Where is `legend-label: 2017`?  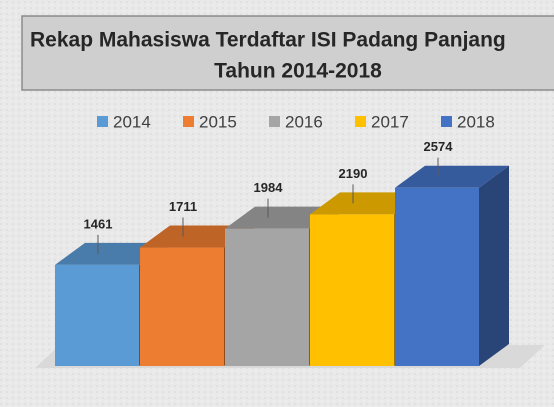 legend-label: 2017 is located at coordinates (390, 121).